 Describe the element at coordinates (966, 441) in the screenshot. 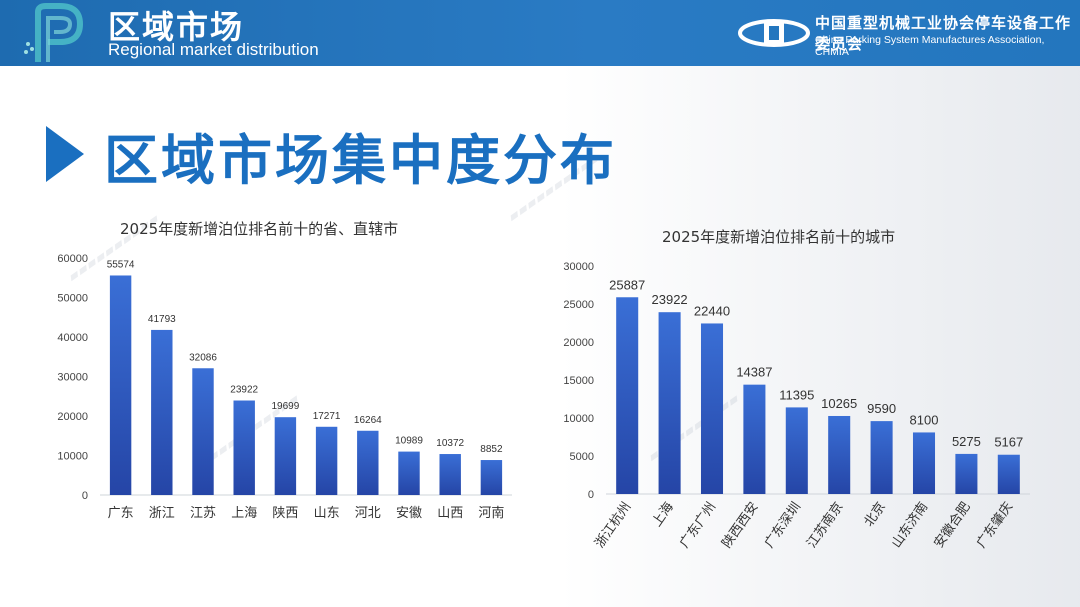

I see `data-label: 5275` at that location.